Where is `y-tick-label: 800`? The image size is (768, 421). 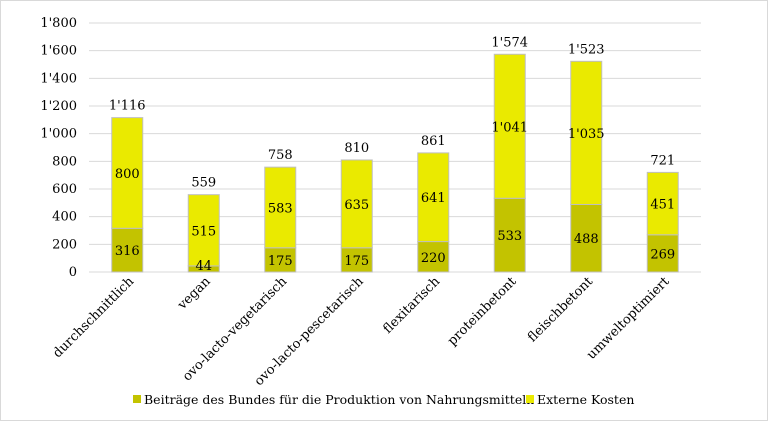
y-tick-label: 800 is located at coordinates (64, 161).